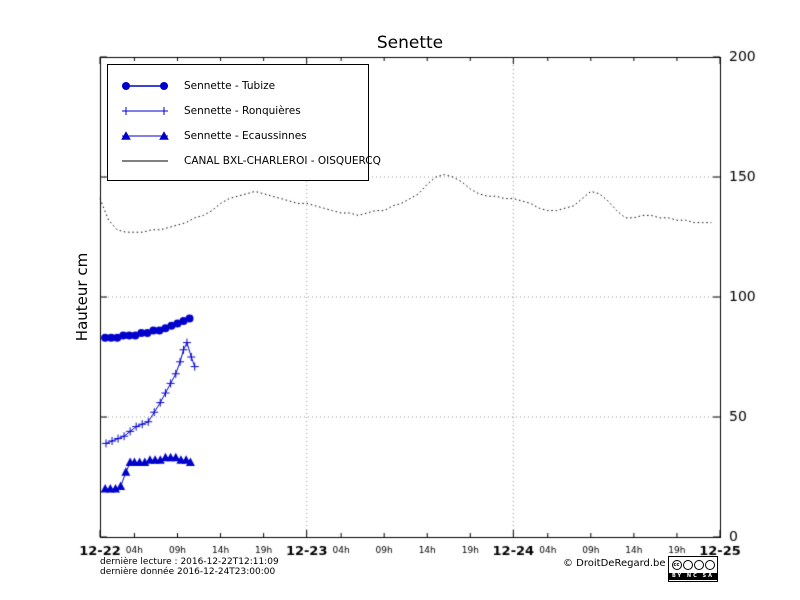 The height and width of the screenshot is (600, 800). I want to click on legend-item-ecaussinnes: Sennette - Ecaussinnes, so click(238, 135).